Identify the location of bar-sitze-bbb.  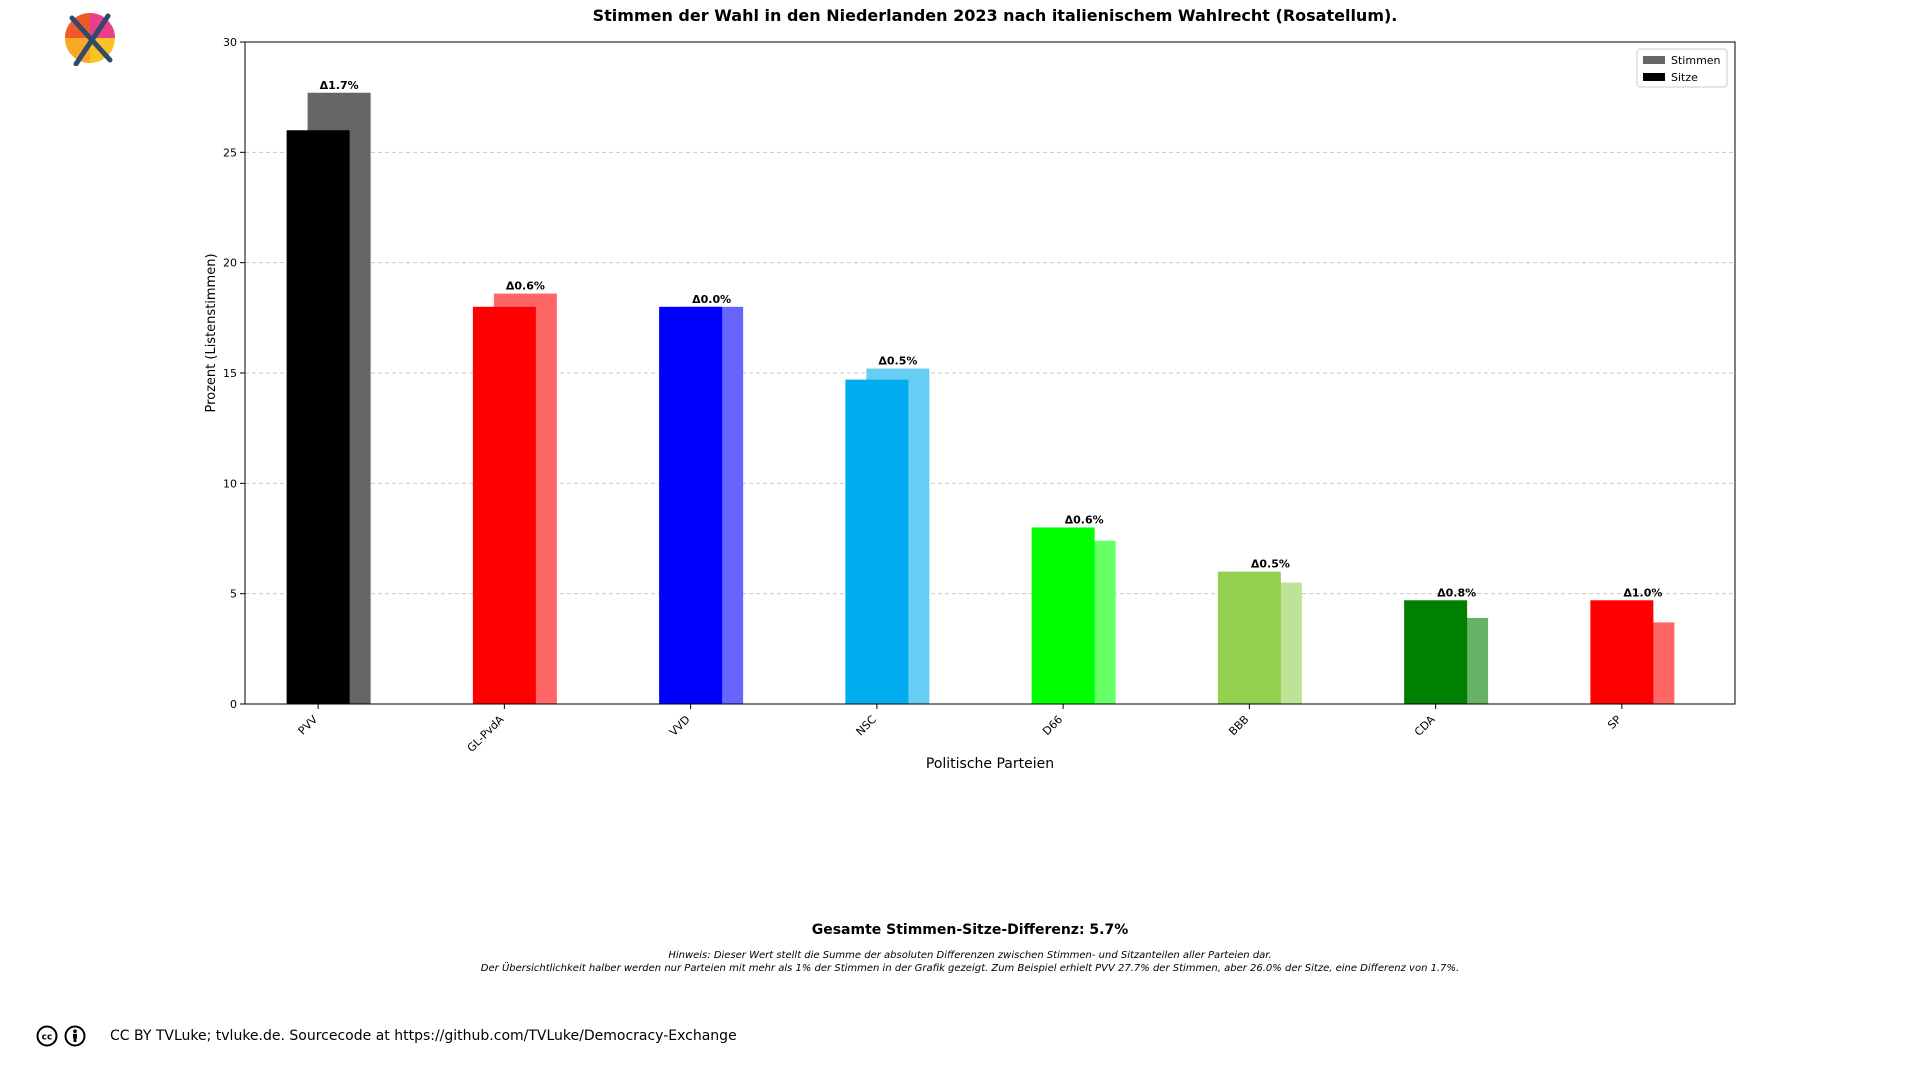
(1249, 637).